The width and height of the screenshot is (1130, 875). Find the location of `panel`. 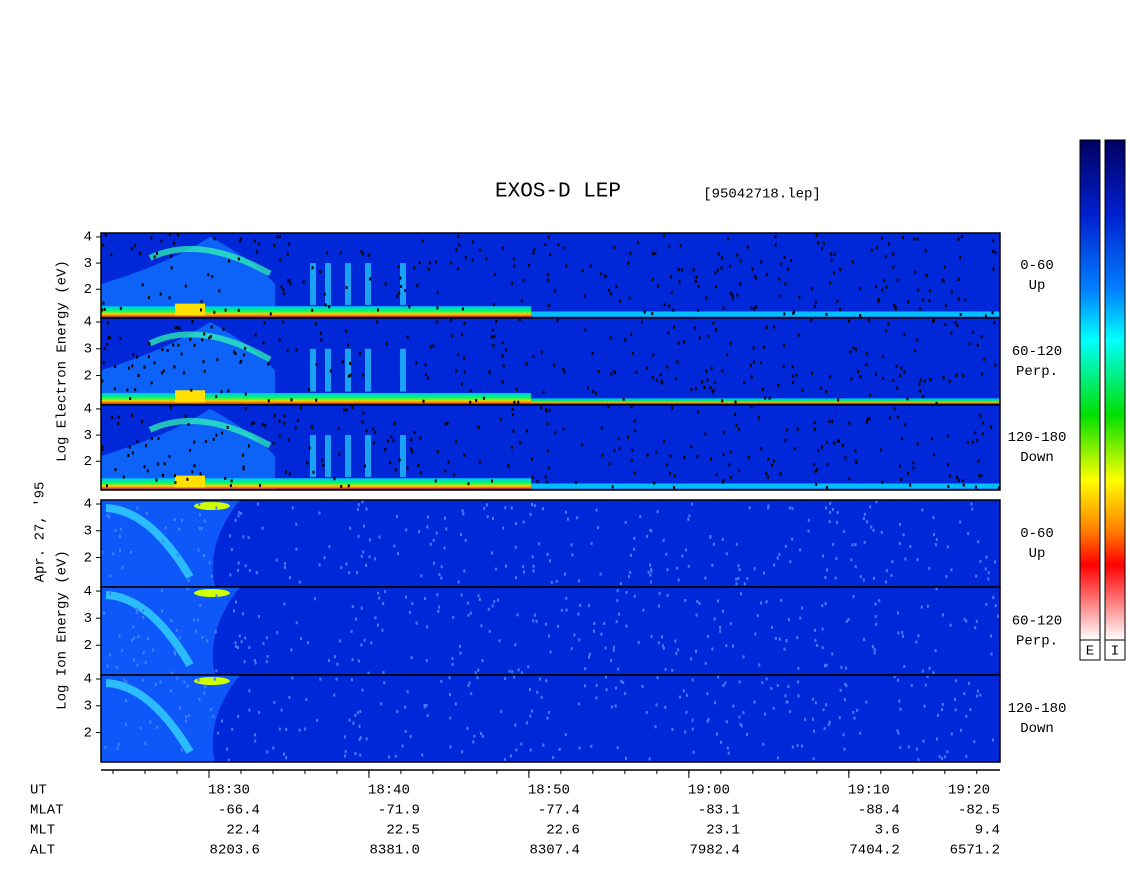

panel is located at coordinates (550, 718).